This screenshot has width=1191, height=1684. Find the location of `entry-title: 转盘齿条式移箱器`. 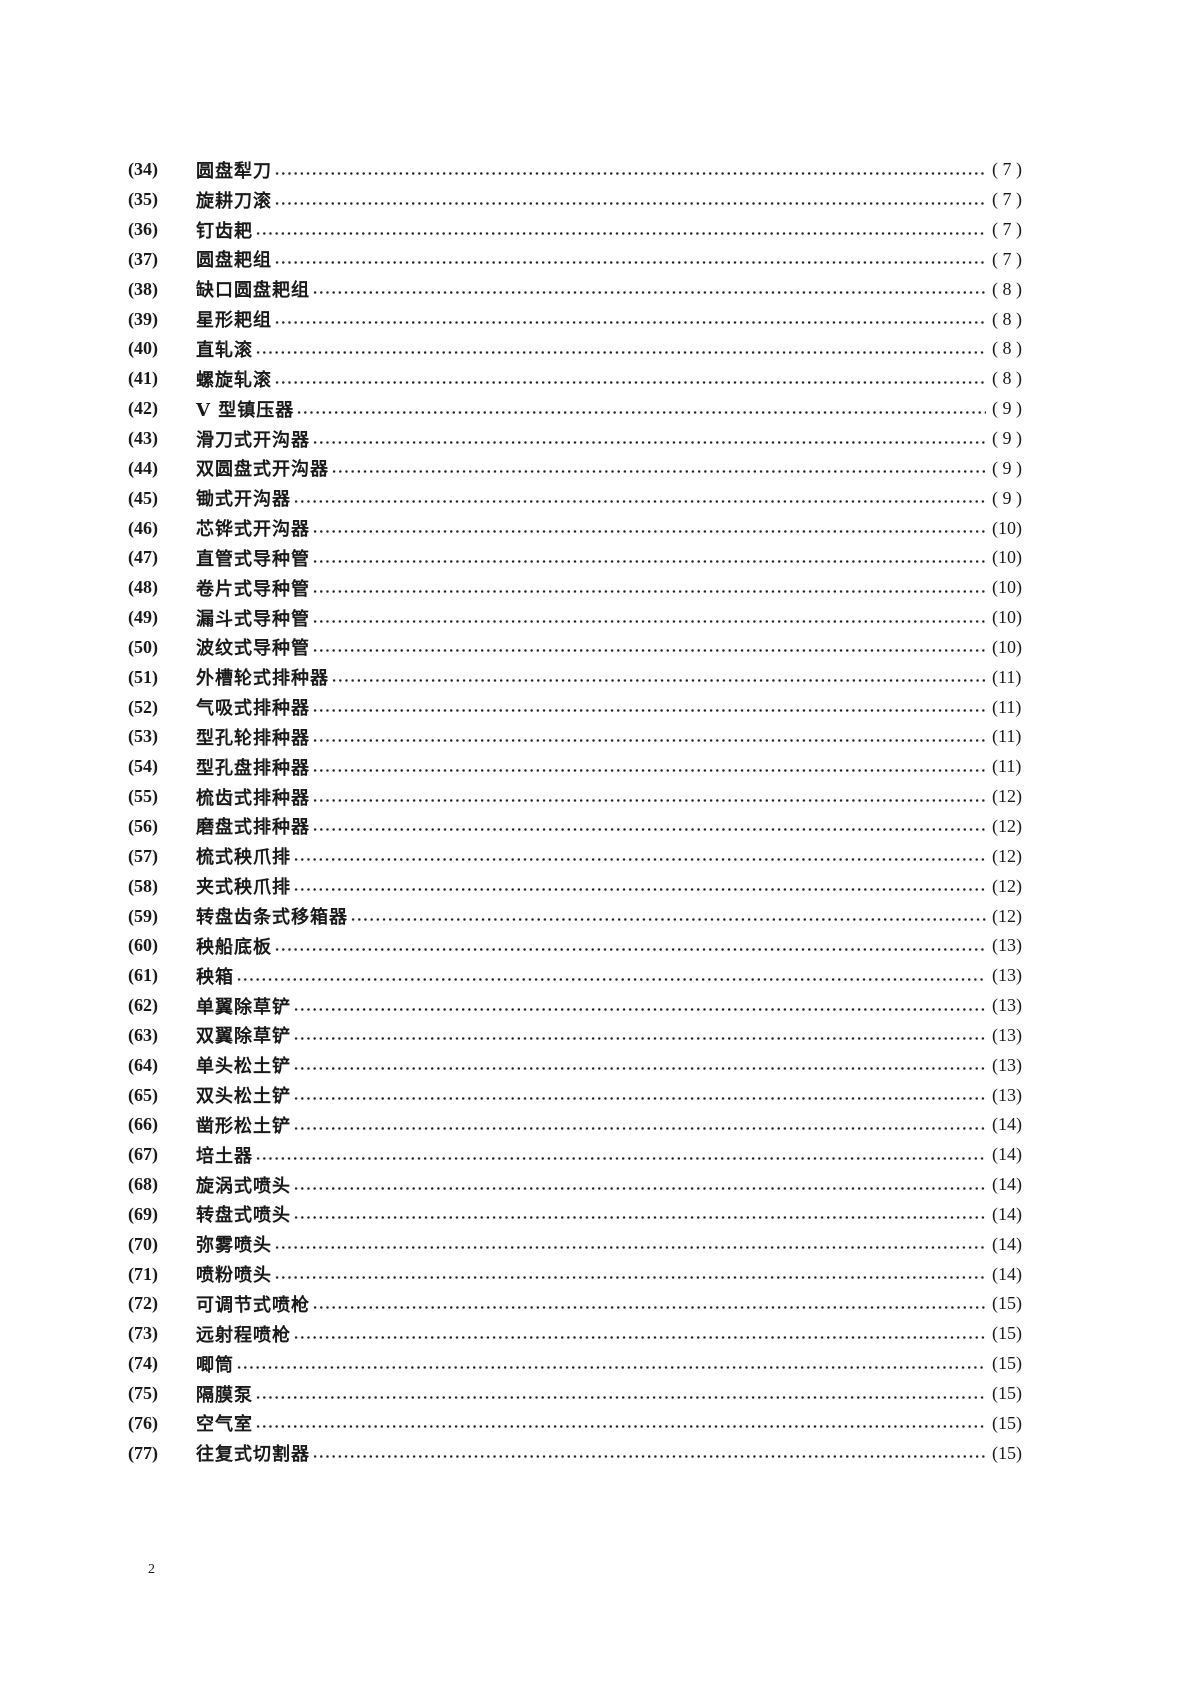

entry-title: 转盘齿条式移箱器 is located at coordinates (272, 918).